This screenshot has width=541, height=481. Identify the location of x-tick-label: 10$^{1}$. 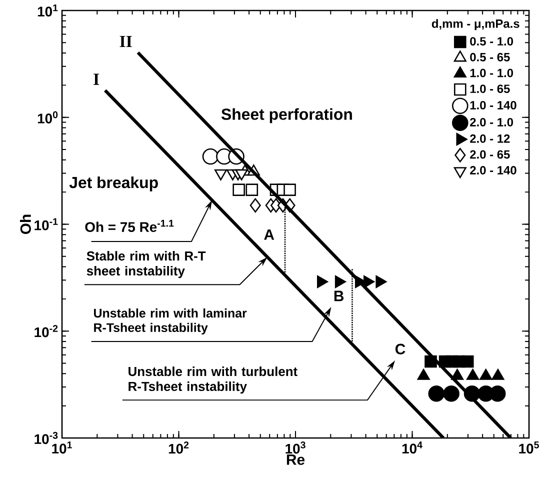
(62, 448).